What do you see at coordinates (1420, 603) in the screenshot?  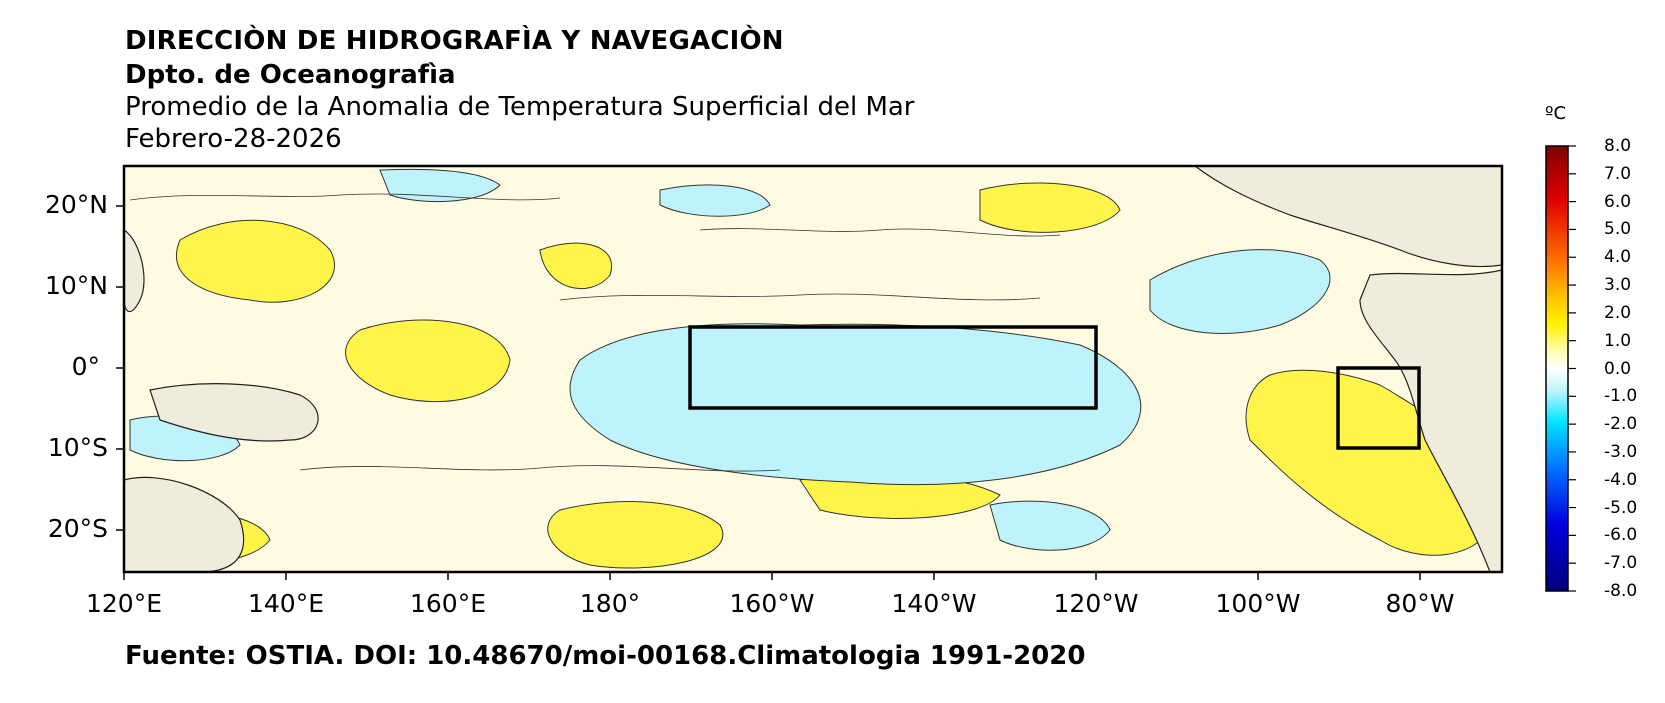 I see `lon-label-80w: 80°W` at bounding box center [1420, 603].